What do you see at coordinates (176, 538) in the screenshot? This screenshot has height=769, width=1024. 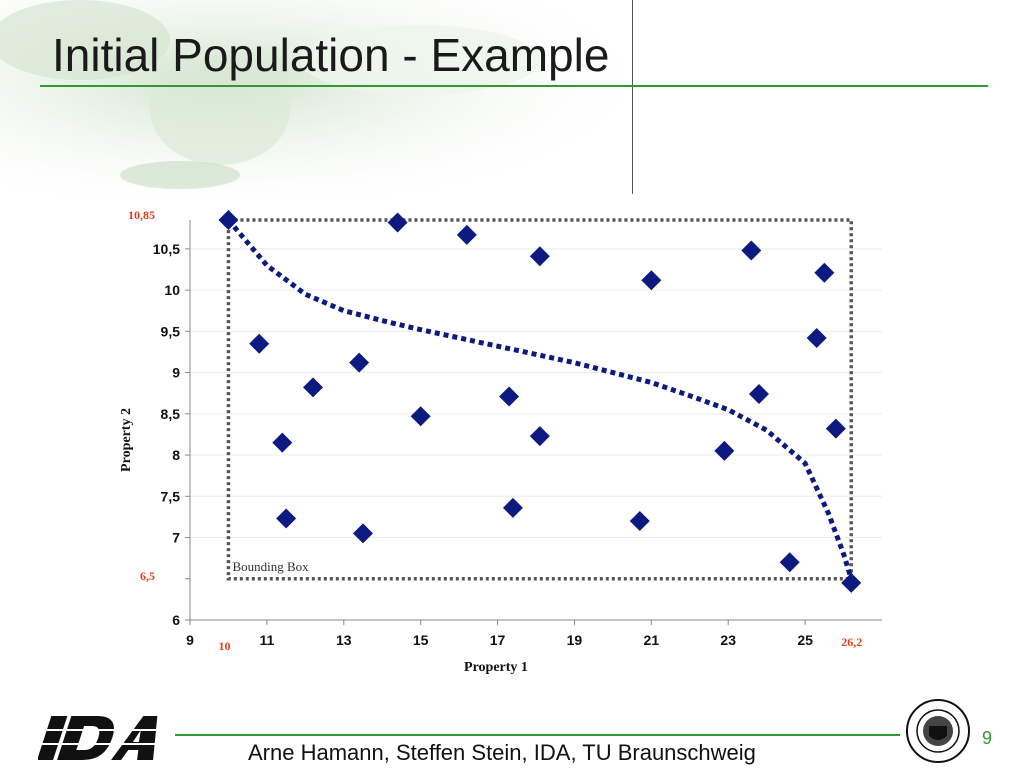 I see `y-tick-label: 7` at bounding box center [176, 538].